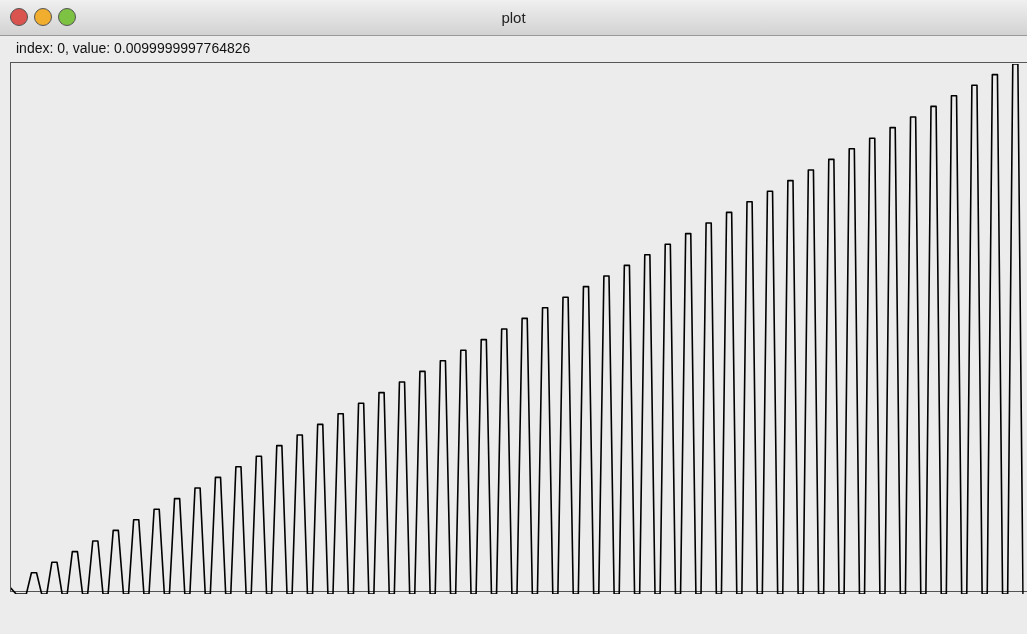 This screenshot has width=1027, height=634. What do you see at coordinates (513, 17) in the screenshot?
I see `chart-title: plot` at bounding box center [513, 17].